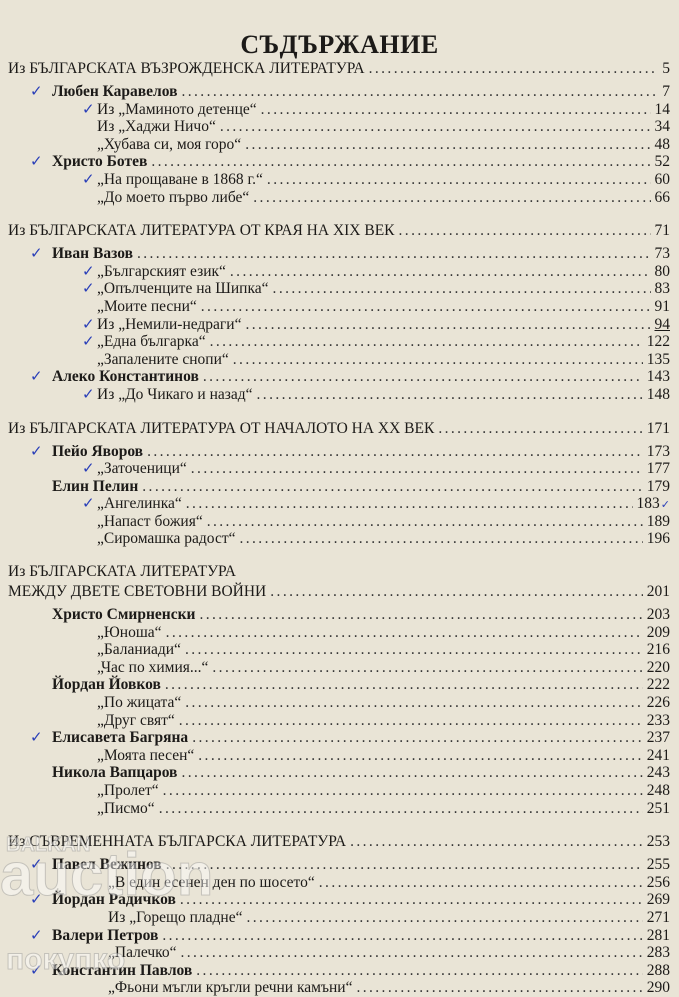 This screenshot has height=997, width=679. What do you see at coordinates (339, 394) in the screenshot?
I see `work-entry: ✓Из „До Чикаго и назад“ 148` at bounding box center [339, 394].